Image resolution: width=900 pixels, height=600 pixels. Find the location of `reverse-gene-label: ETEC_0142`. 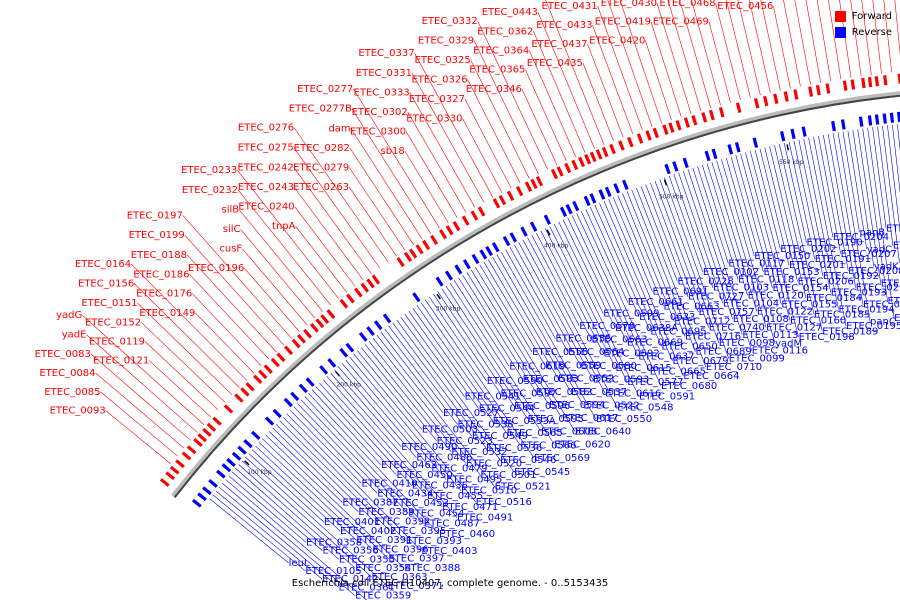

reverse-gene-label: ETEC_0142 is located at coordinates (350, 579).